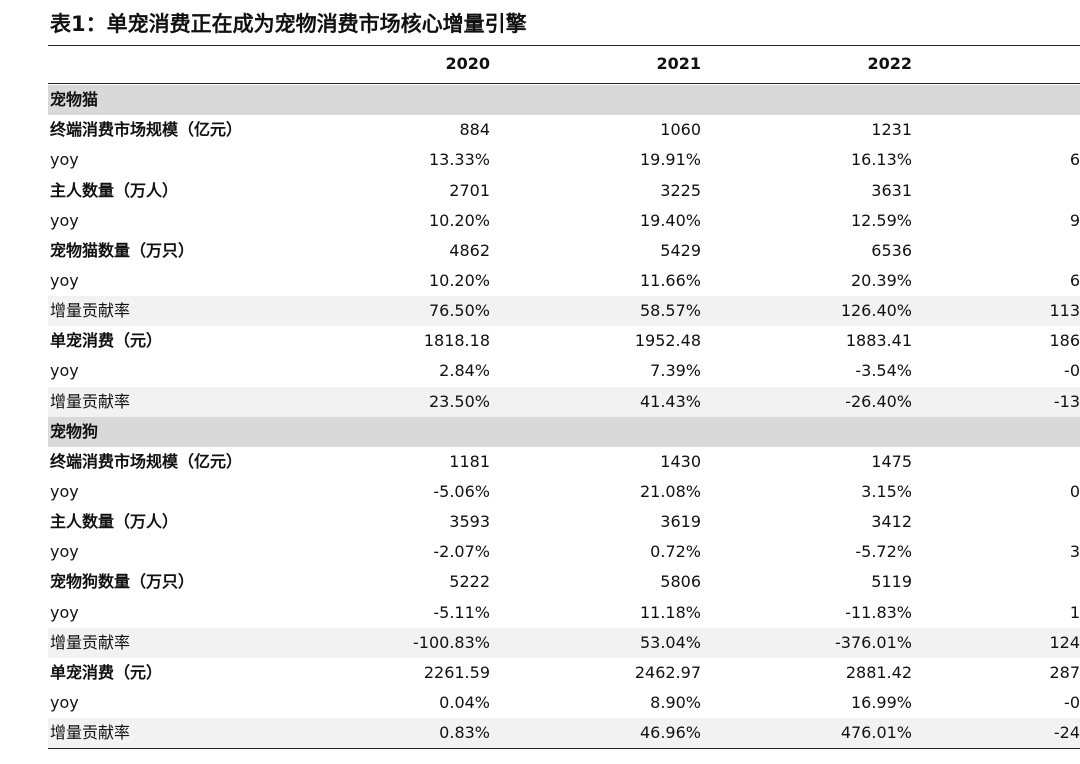 Image resolution: width=1080 pixels, height=764 pixels. What do you see at coordinates (461, 612) in the screenshot?
I see `table-cell: -5.11%` at bounding box center [461, 612].